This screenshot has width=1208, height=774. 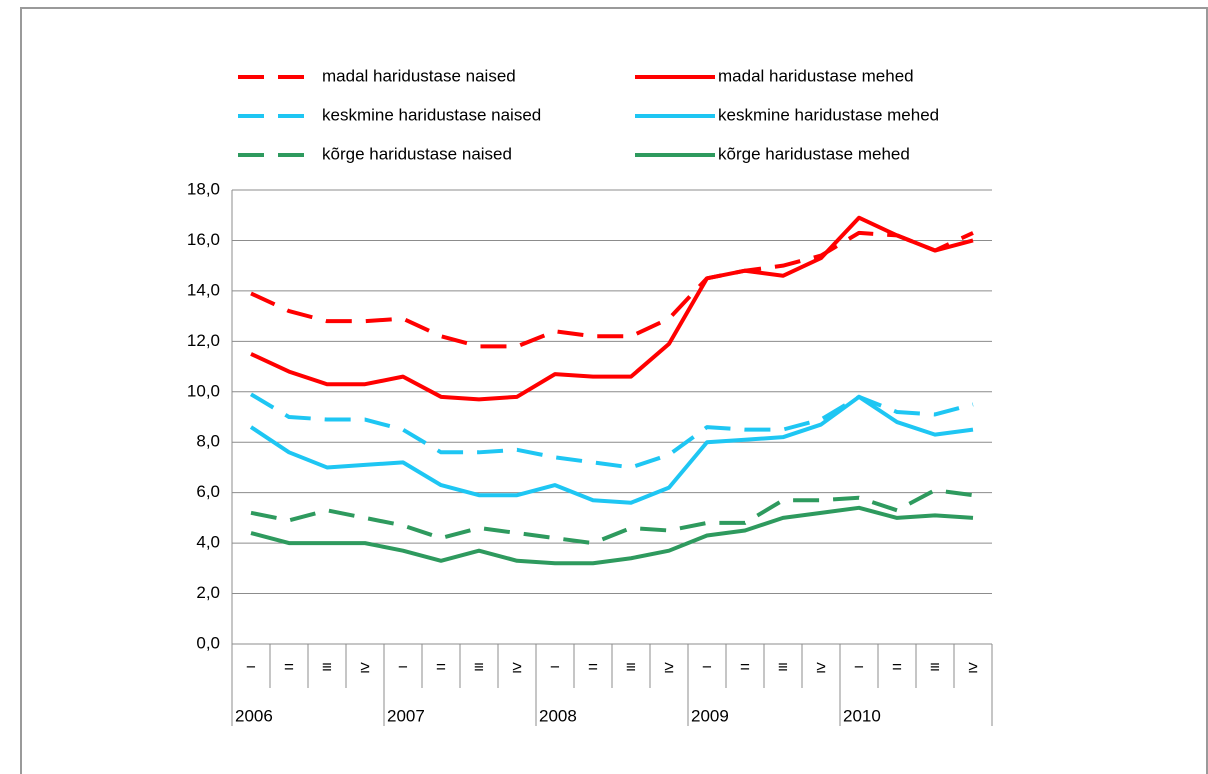 I want to click on legend-label: keskmine haridustase naised, so click(x=431, y=114).